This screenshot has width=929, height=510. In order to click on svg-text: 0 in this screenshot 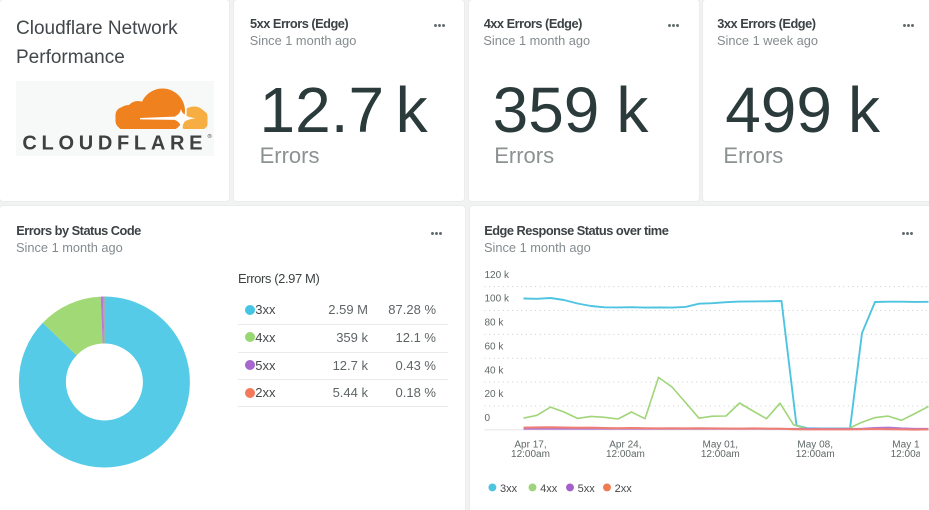, I will do `click(487, 418)`.